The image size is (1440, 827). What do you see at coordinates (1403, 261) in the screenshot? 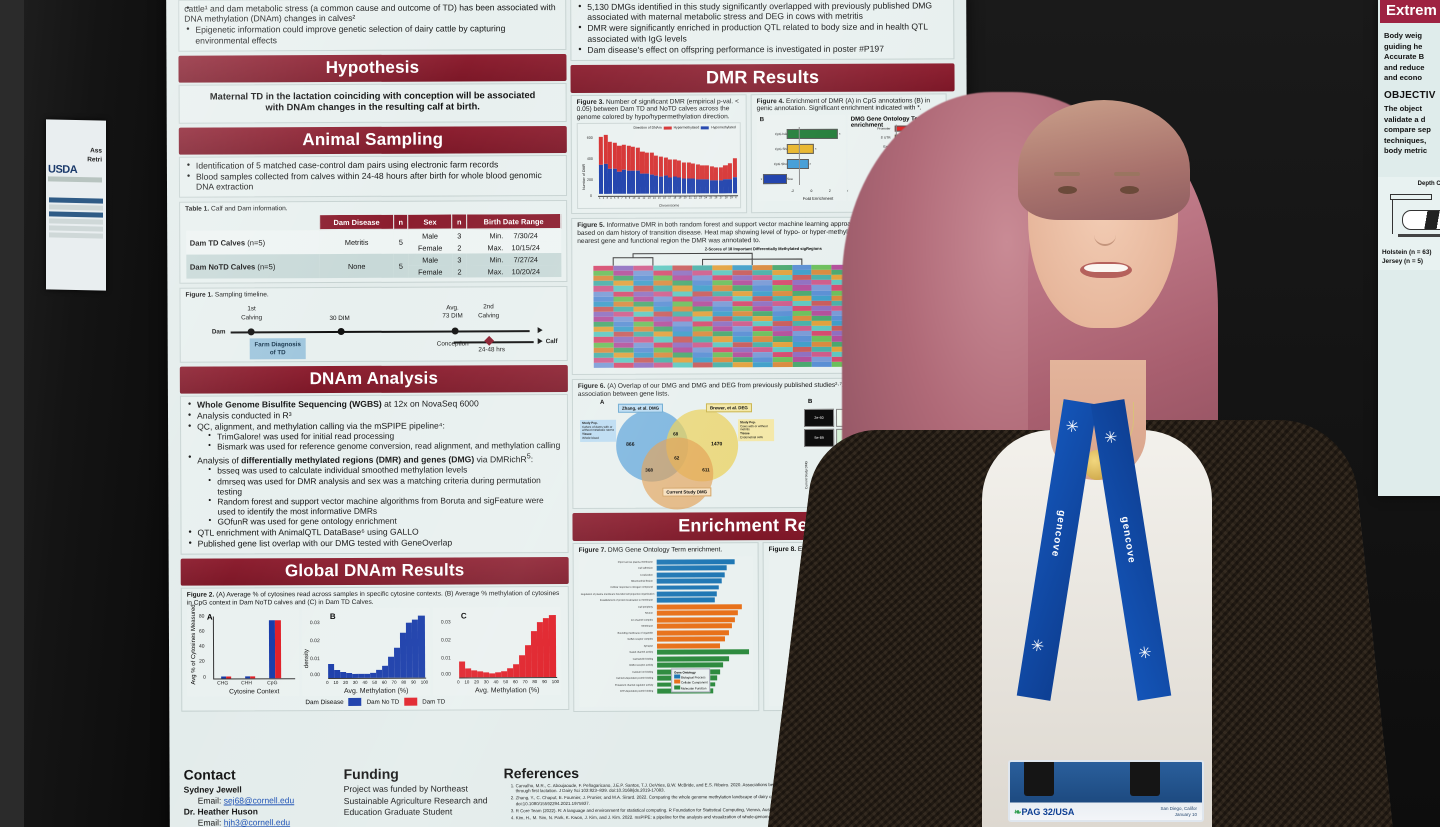
I see `breed-1: Jersey (n = 5)` at bounding box center [1403, 261].